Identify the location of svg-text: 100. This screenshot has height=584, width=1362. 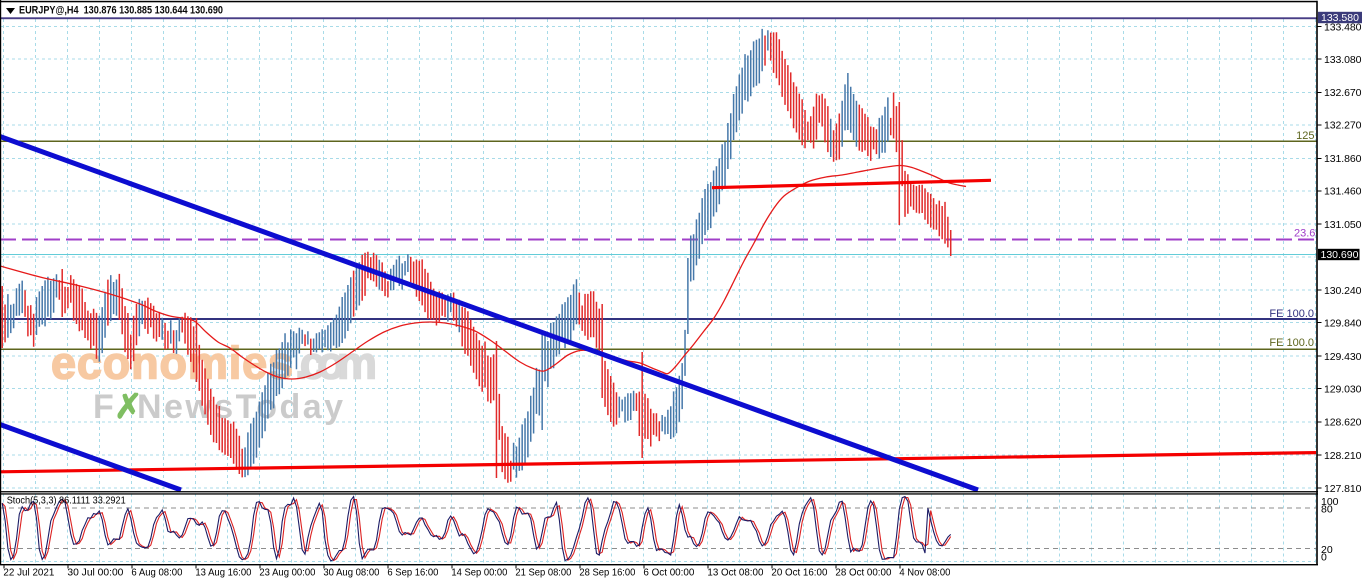
(1330, 502).